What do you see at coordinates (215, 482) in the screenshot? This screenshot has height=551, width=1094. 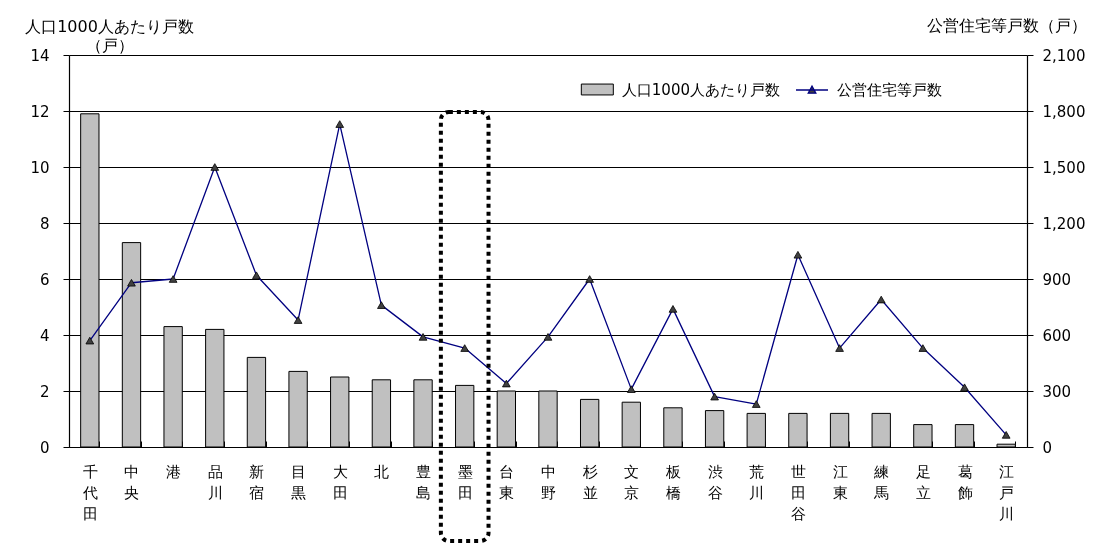 I see `x-tick-label: 品川` at bounding box center [215, 482].